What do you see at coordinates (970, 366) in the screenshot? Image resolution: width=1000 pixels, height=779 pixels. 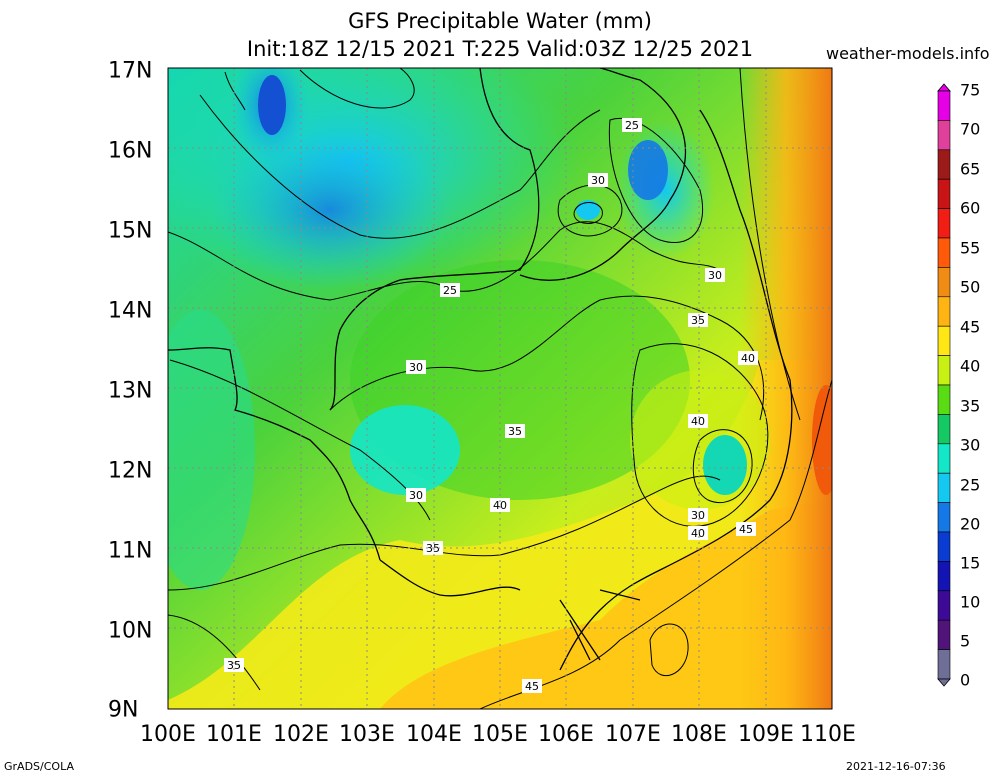 I see `colorbar-tick: 40` at bounding box center [970, 366].